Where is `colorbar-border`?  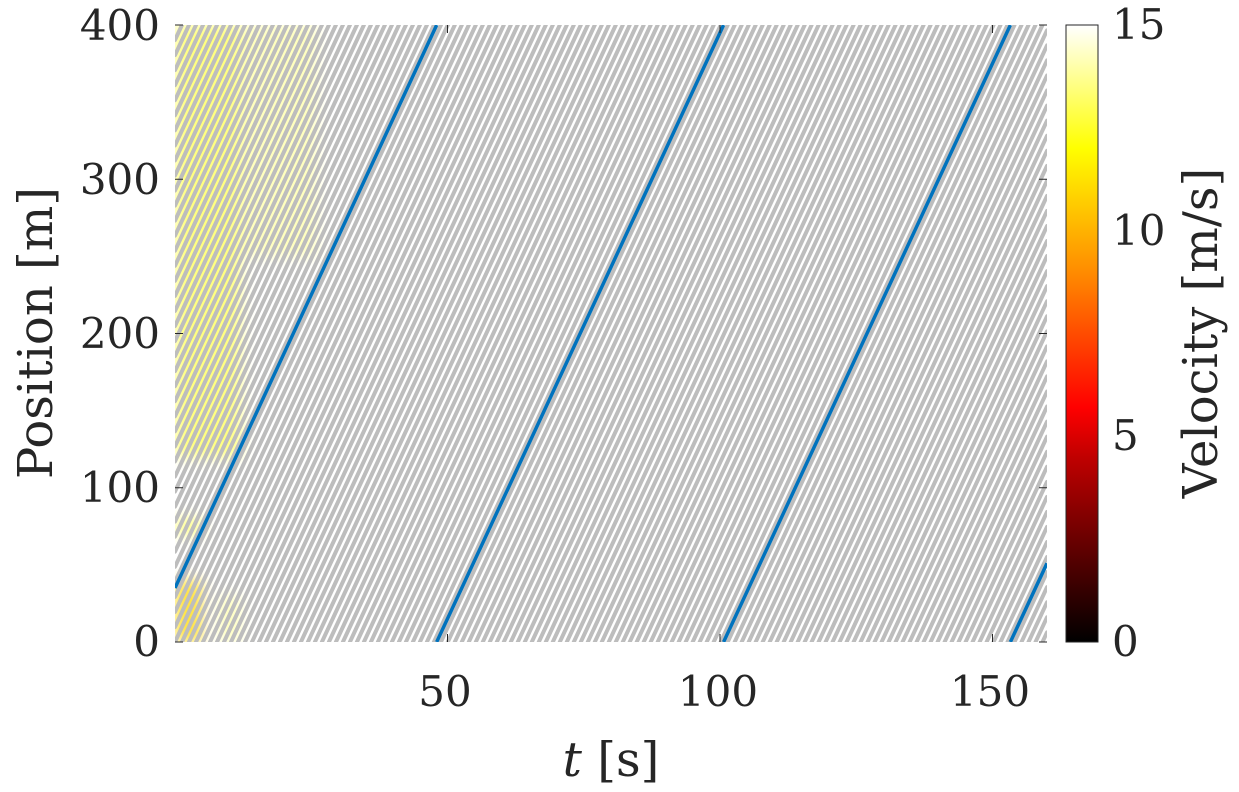
colorbar-border is located at coordinates (1082, 333).